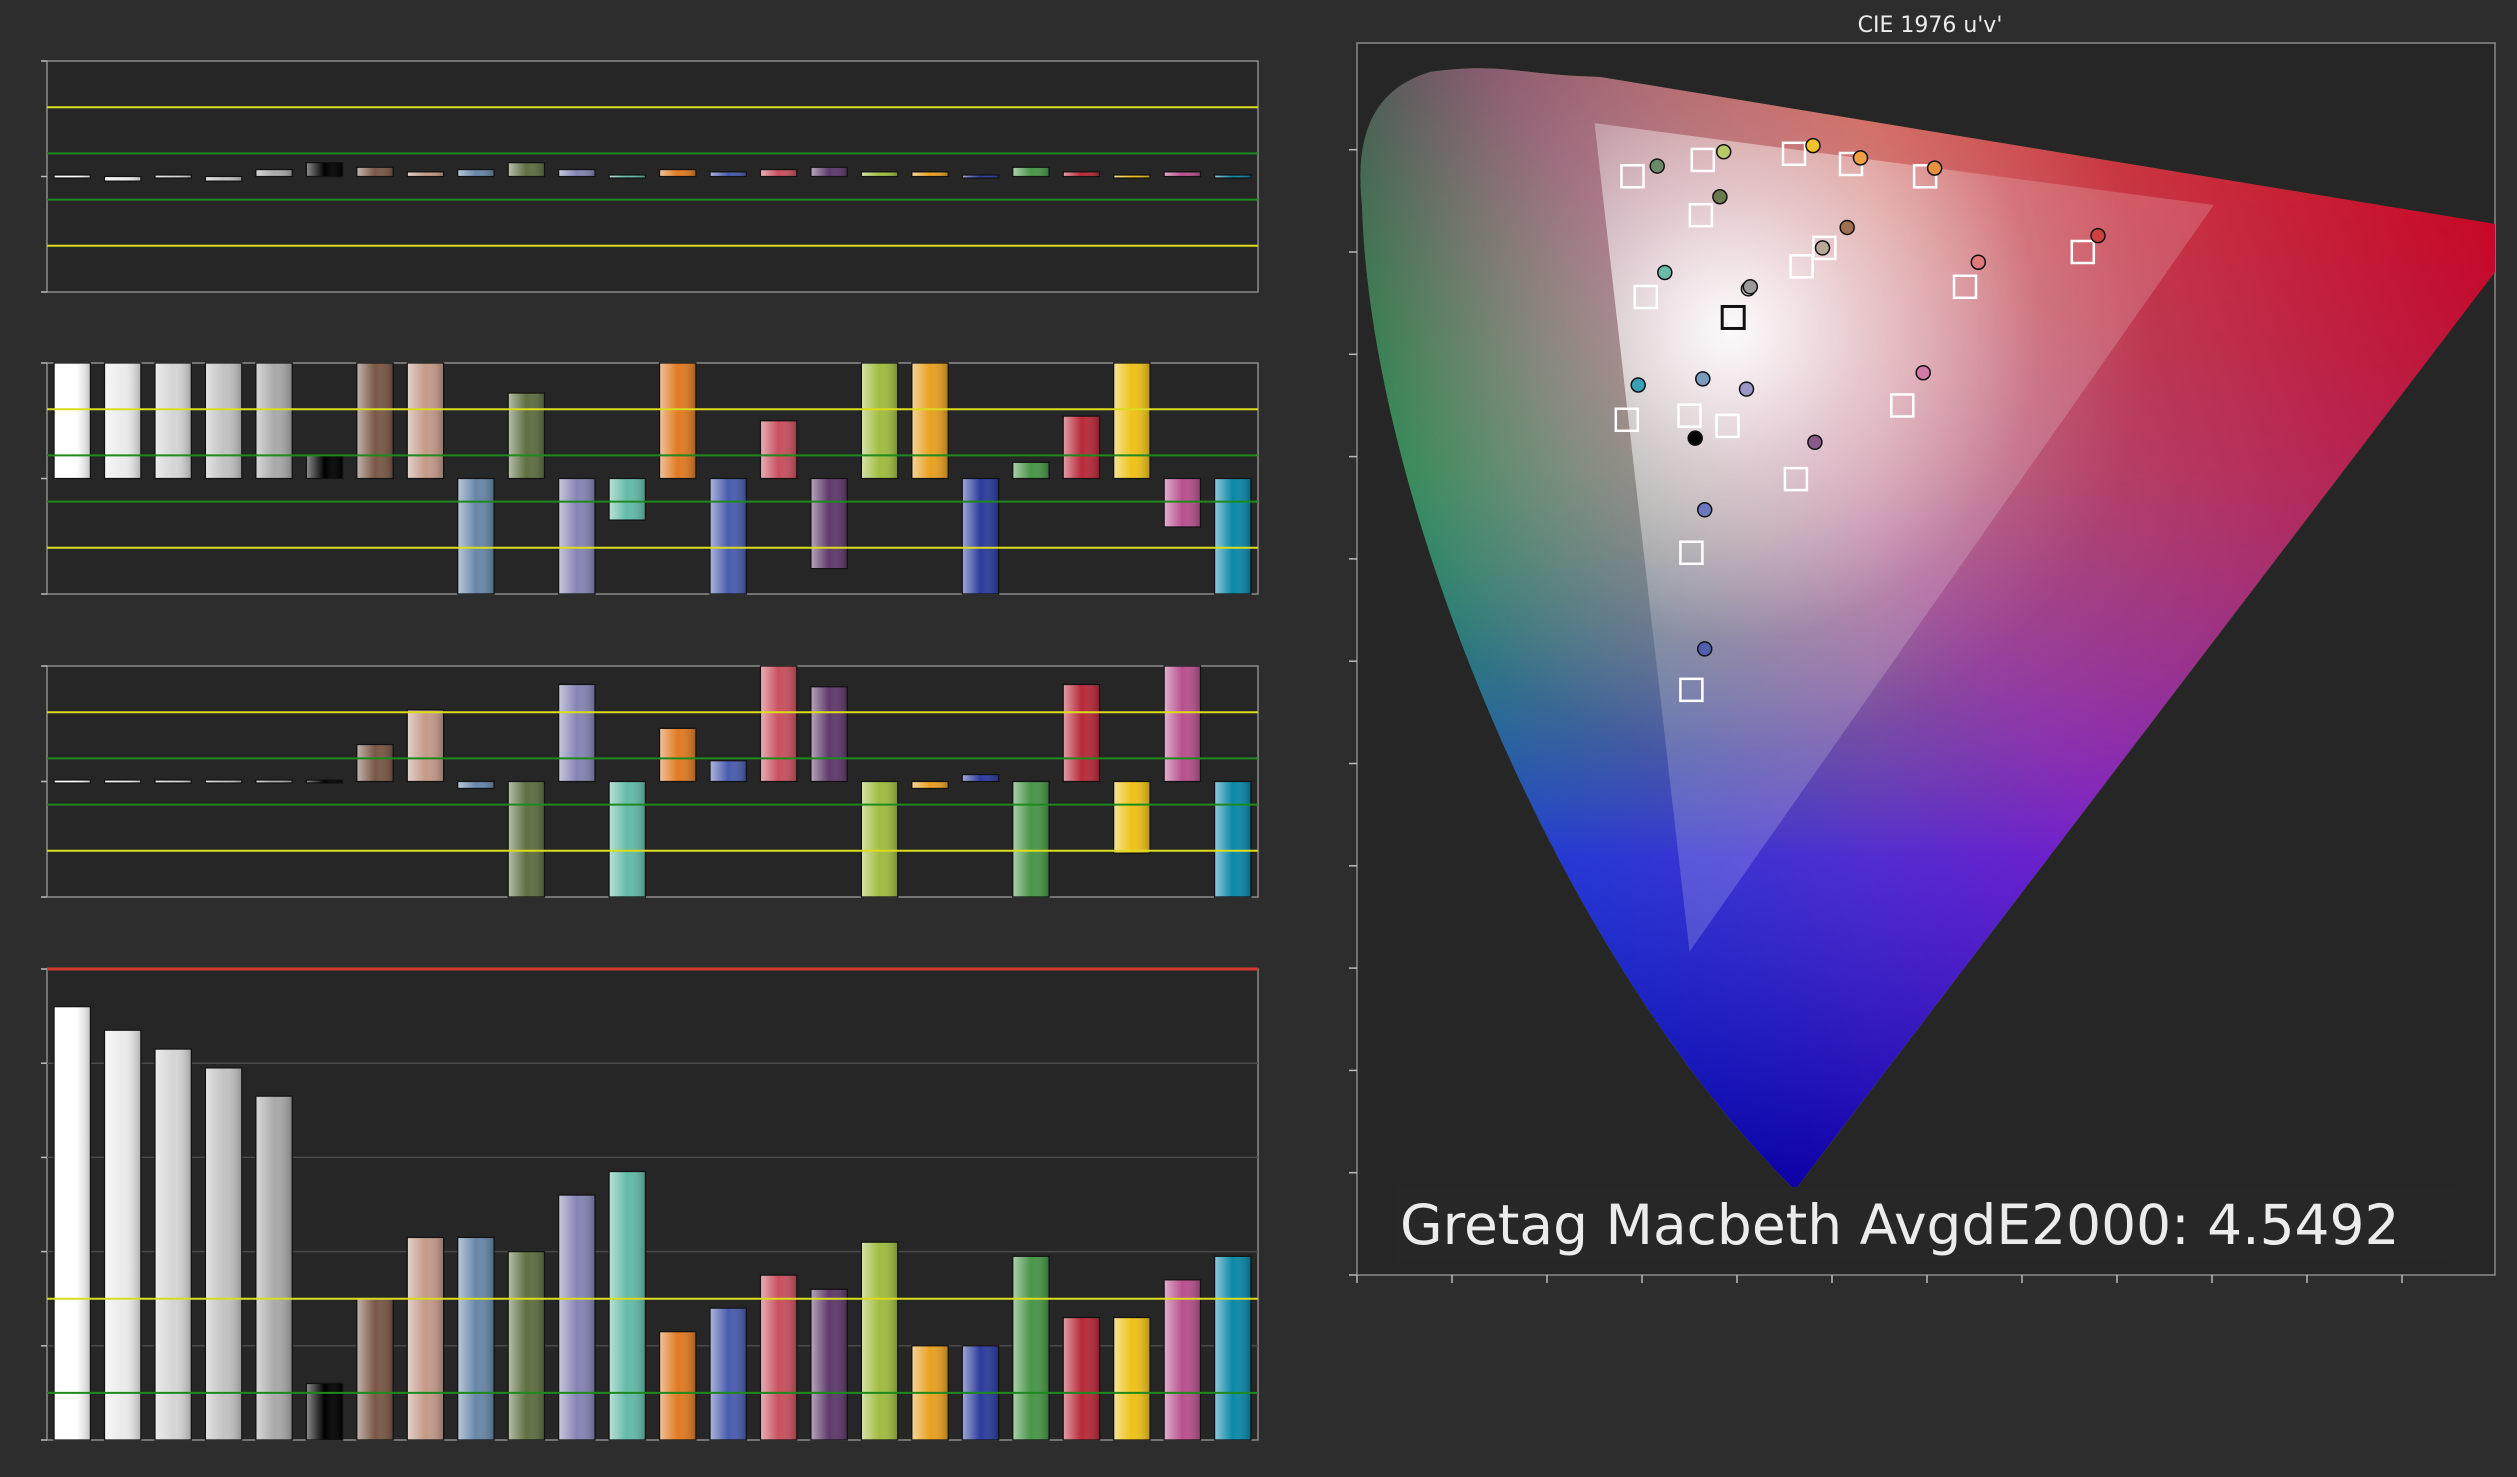 The width and height of the screenshot is (2517, 1477). I want to click on white-point-target, so click(1733, 317).